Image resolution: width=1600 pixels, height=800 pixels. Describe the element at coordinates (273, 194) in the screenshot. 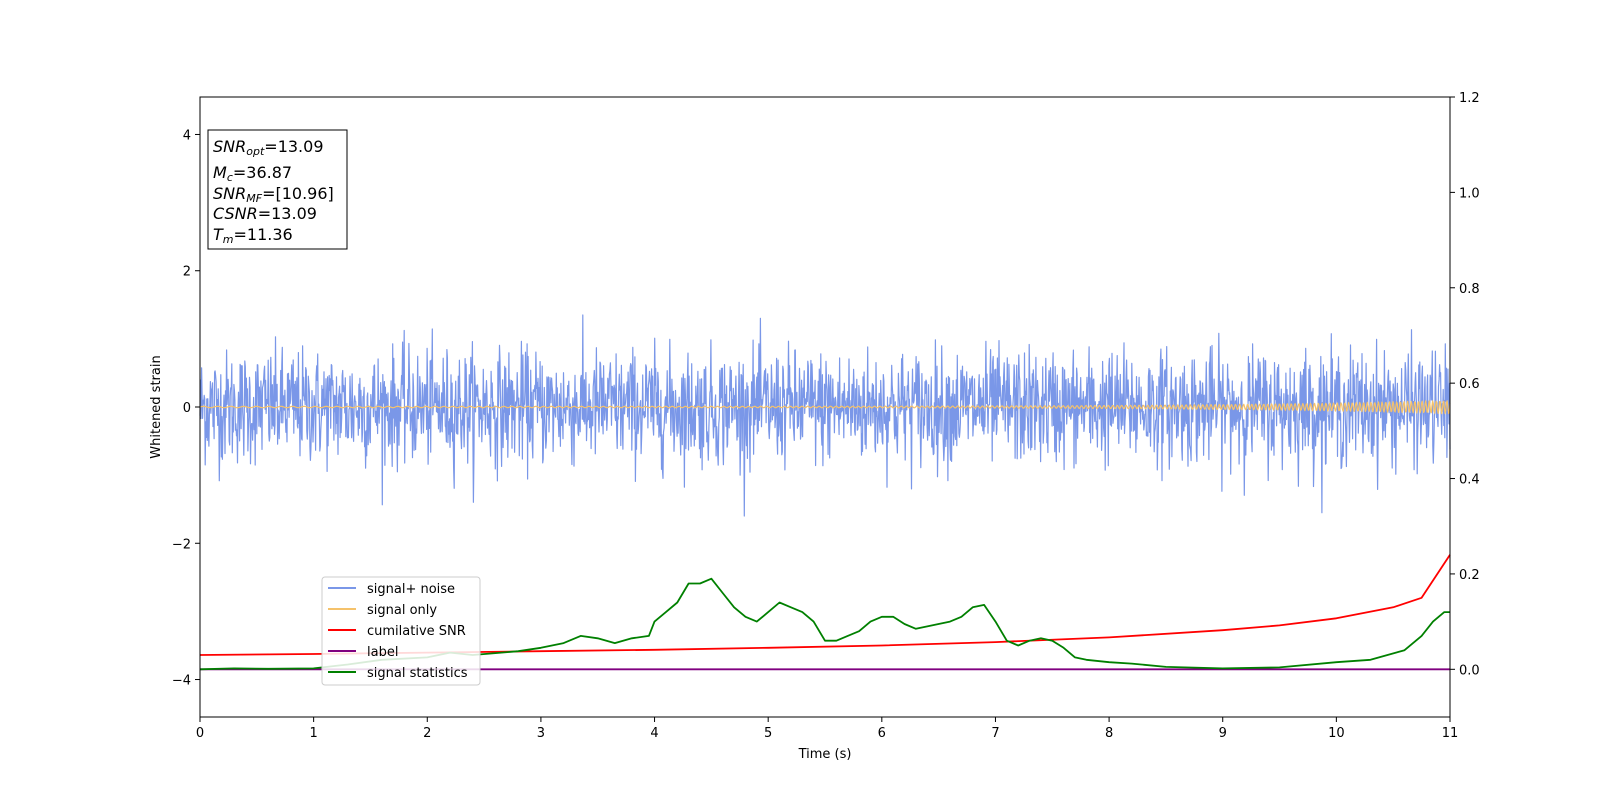

I see `annotation-snr-mf: SNRMF=[10.96]` at that location.